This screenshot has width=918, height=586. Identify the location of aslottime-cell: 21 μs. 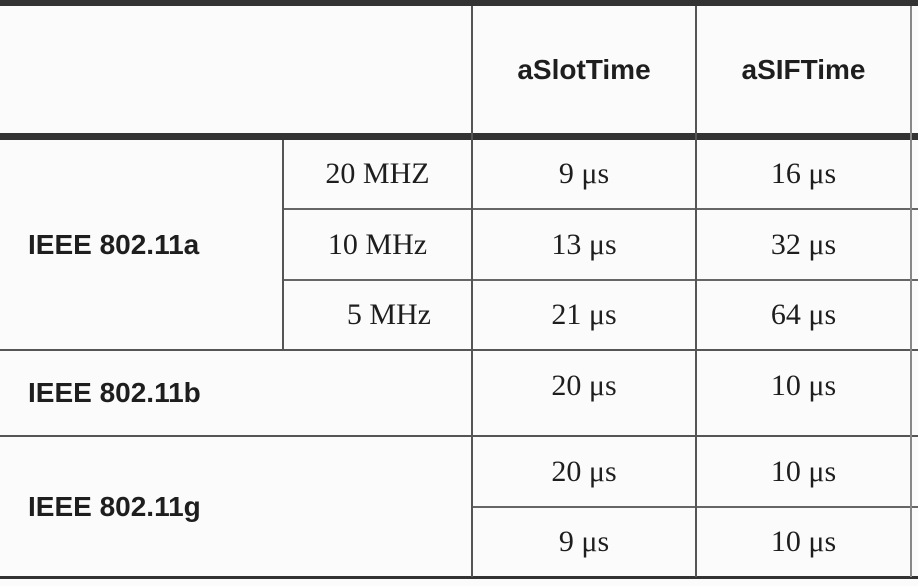
(584, 314).